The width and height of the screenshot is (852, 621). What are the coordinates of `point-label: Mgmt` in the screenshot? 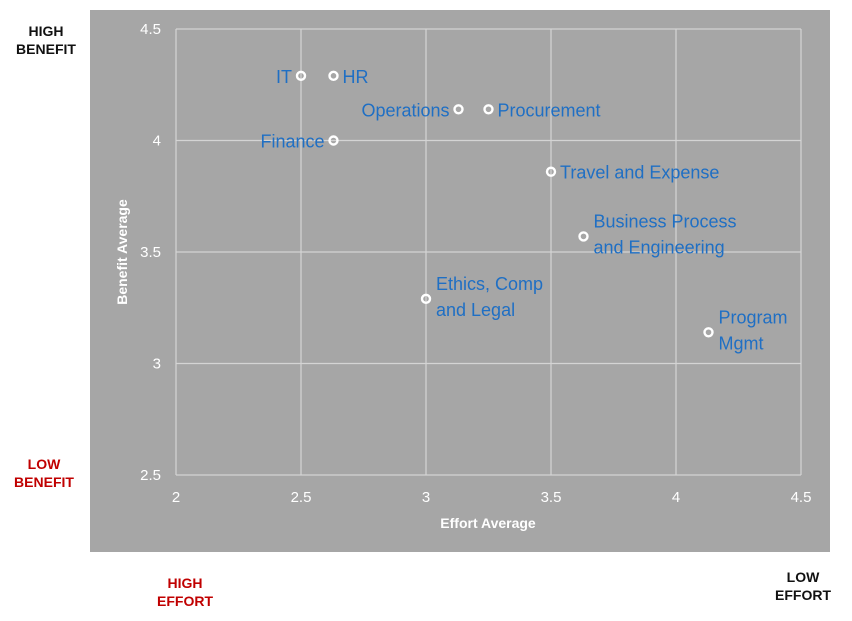 It's located at (741, 343).